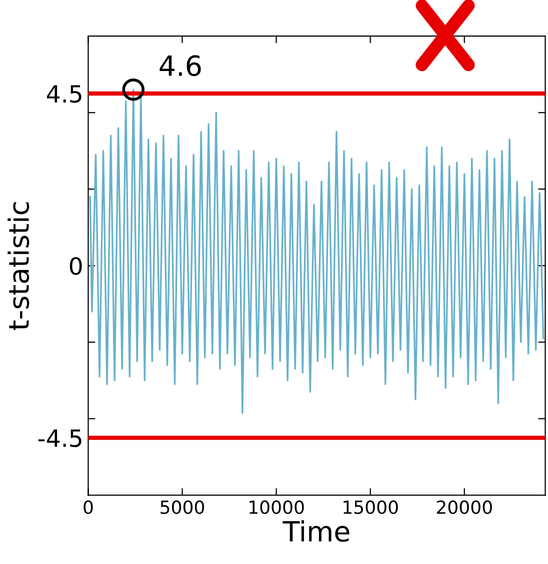 This screenshot has height=564, width=548. I want to click on y-tick-label: 4.5, so click(64, 94).